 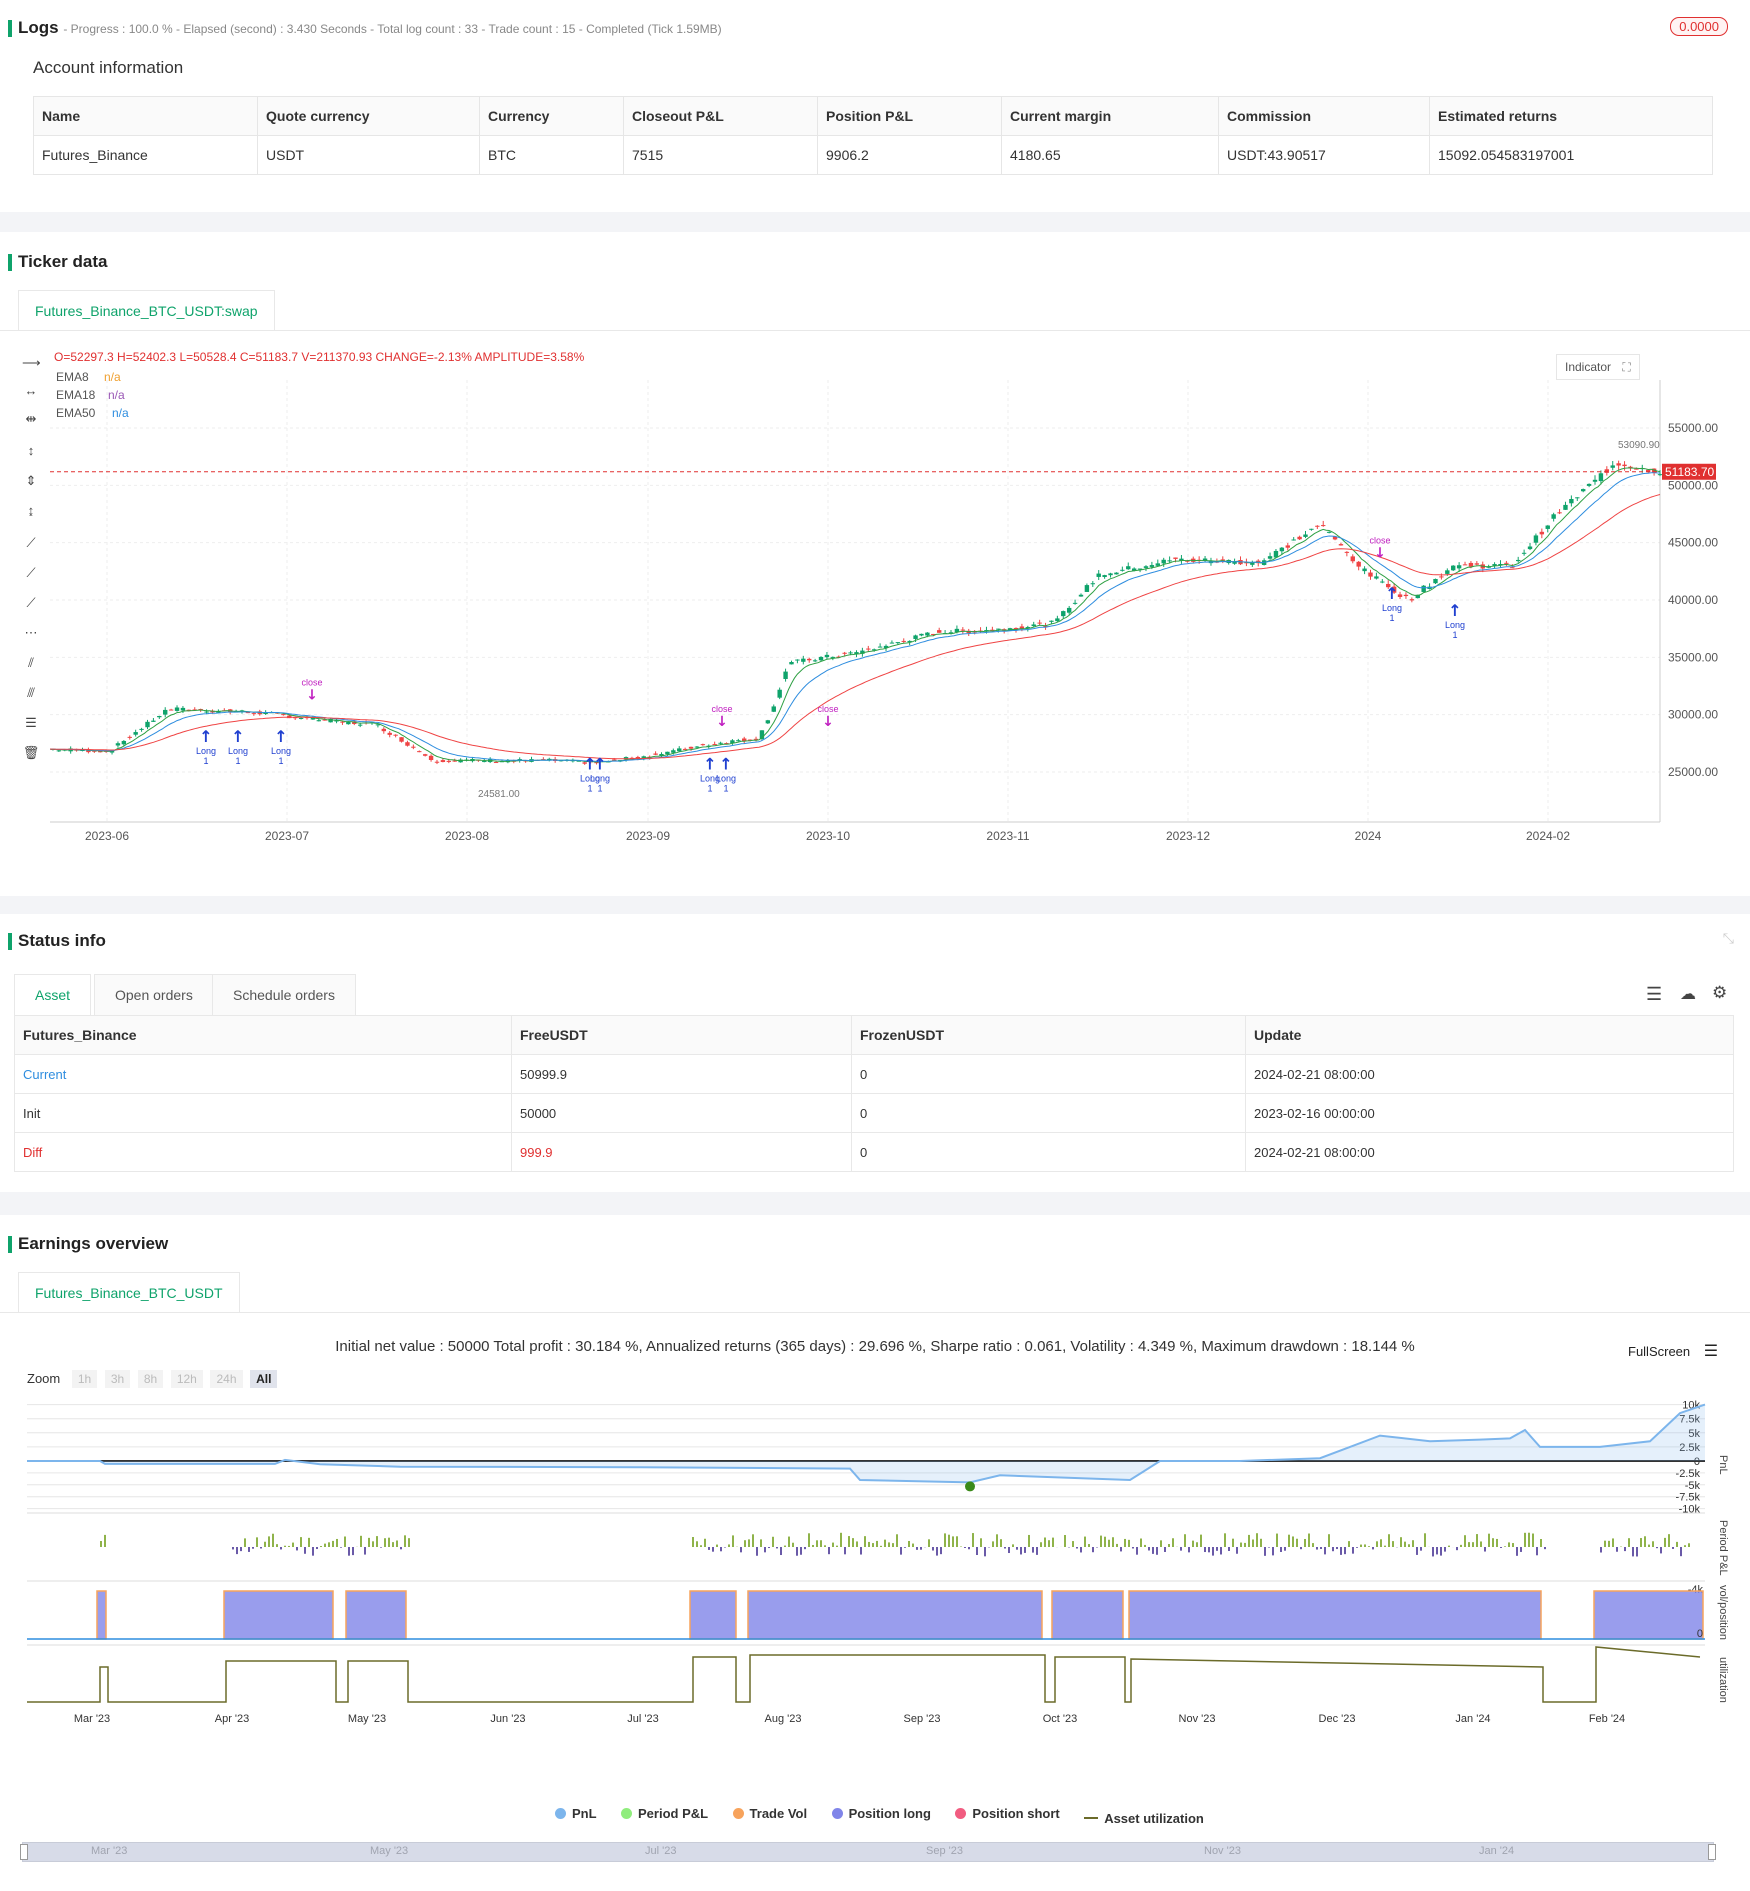 What do you see at coordinates (284, 994) in the screenshot?
I see `tab-schedule-orders: Schedule orders` at bounding box center [284, 994].